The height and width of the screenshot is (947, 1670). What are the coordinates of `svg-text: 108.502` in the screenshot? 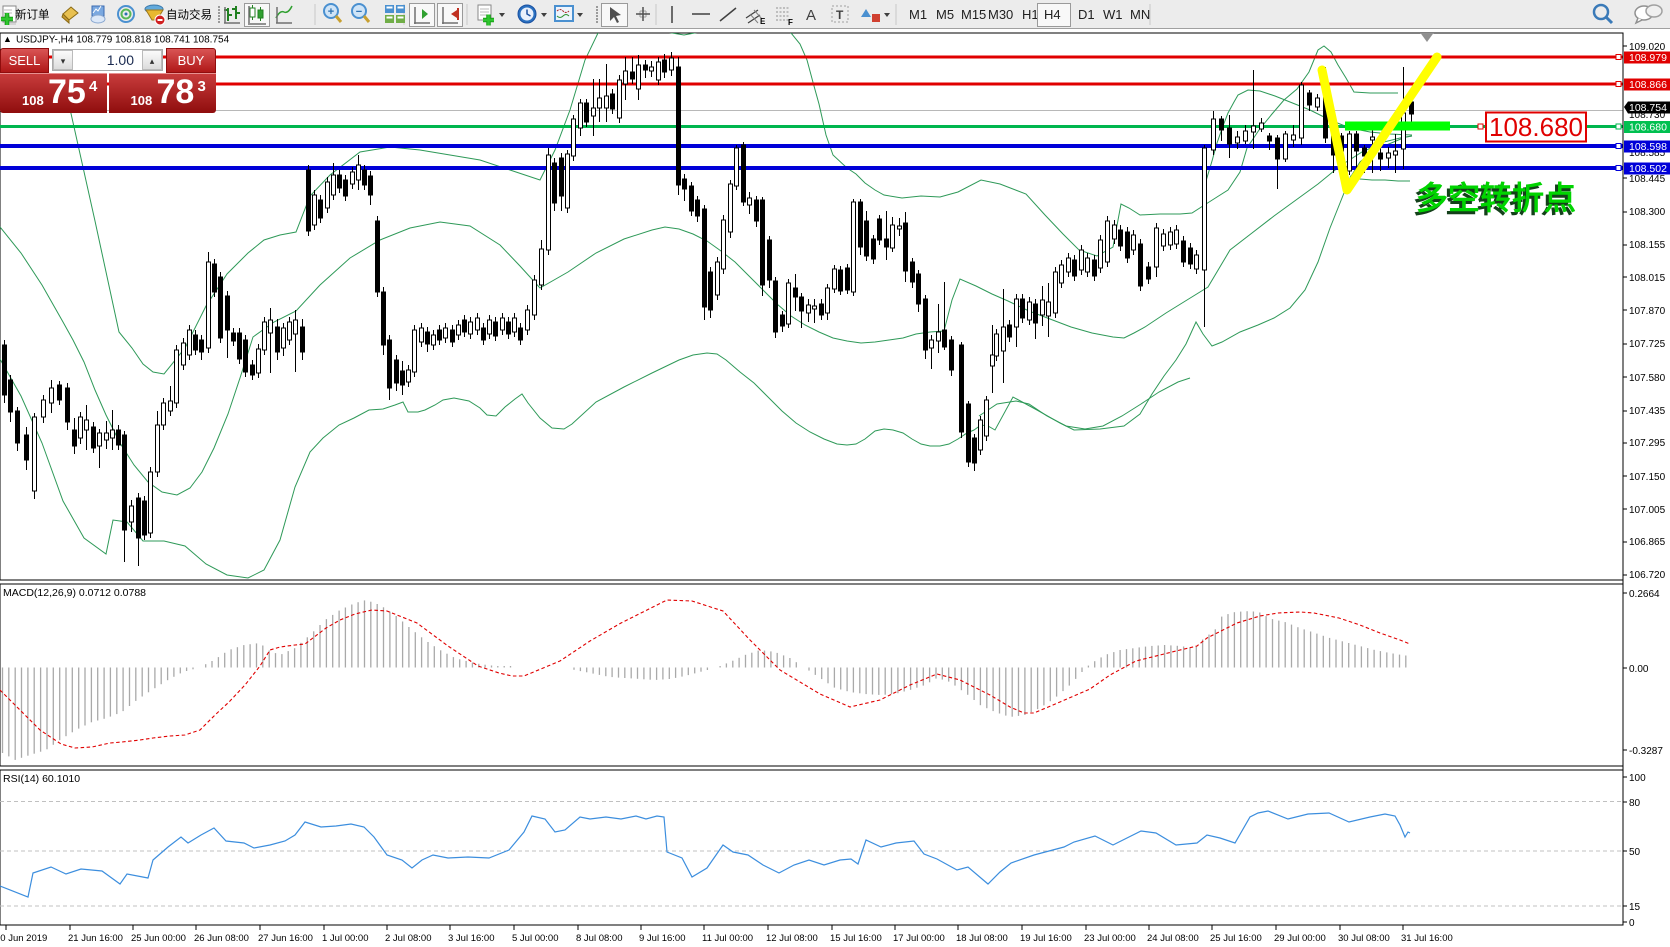 It's located at (1648, 169).